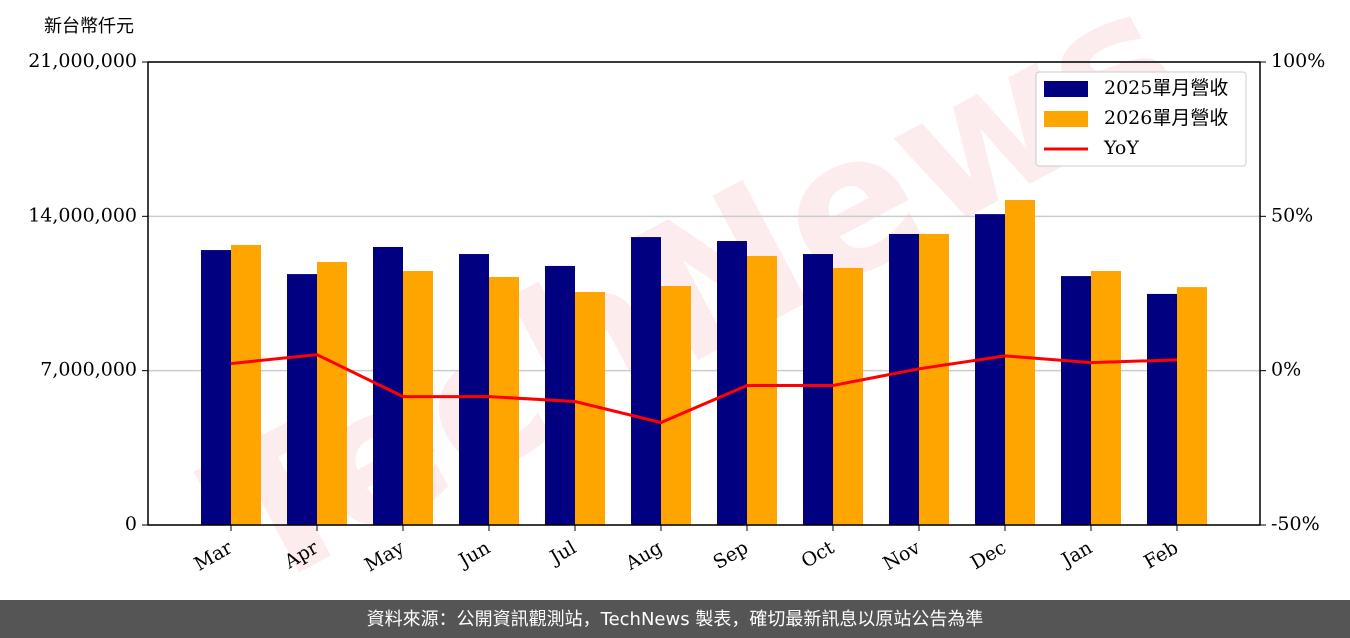 This screenshot has width=1350, height=638. What do you see at coordinates (988, 556) in the screenshot?
I see `x-tick-label: Dec` at bounding box center [988, 556].